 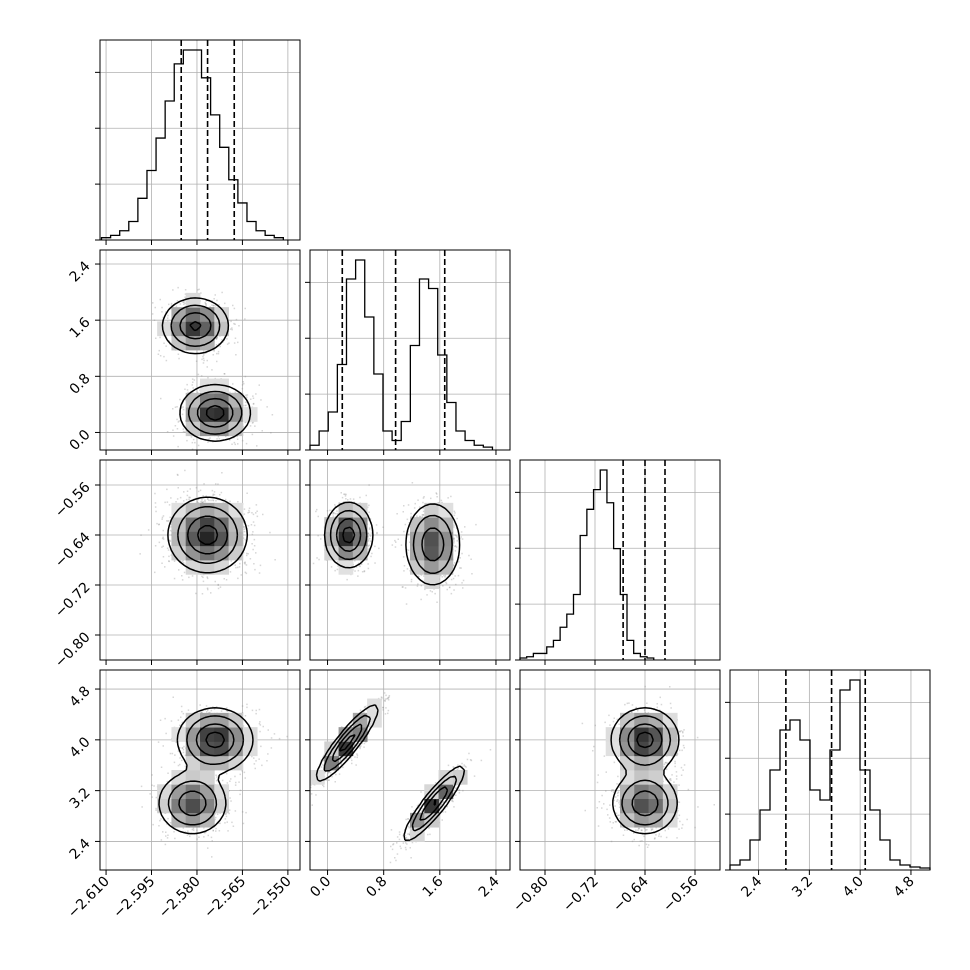 I want to click on ytick-label-2-1: −0.72, so click(x=73, y=600).